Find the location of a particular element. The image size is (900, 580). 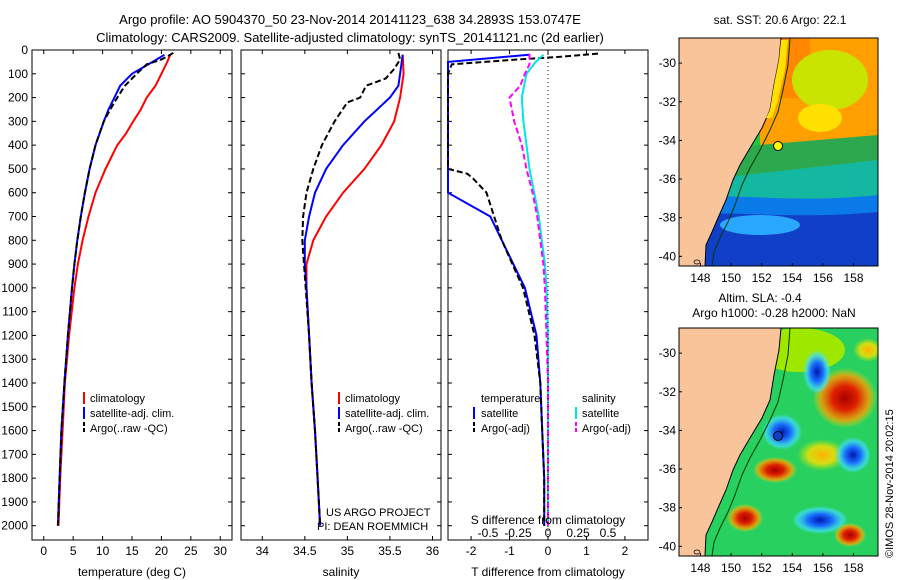

sla-map-title-line-2: Argo h1000: -0.28 h2000: NaN is located at coordinates (773, 313).